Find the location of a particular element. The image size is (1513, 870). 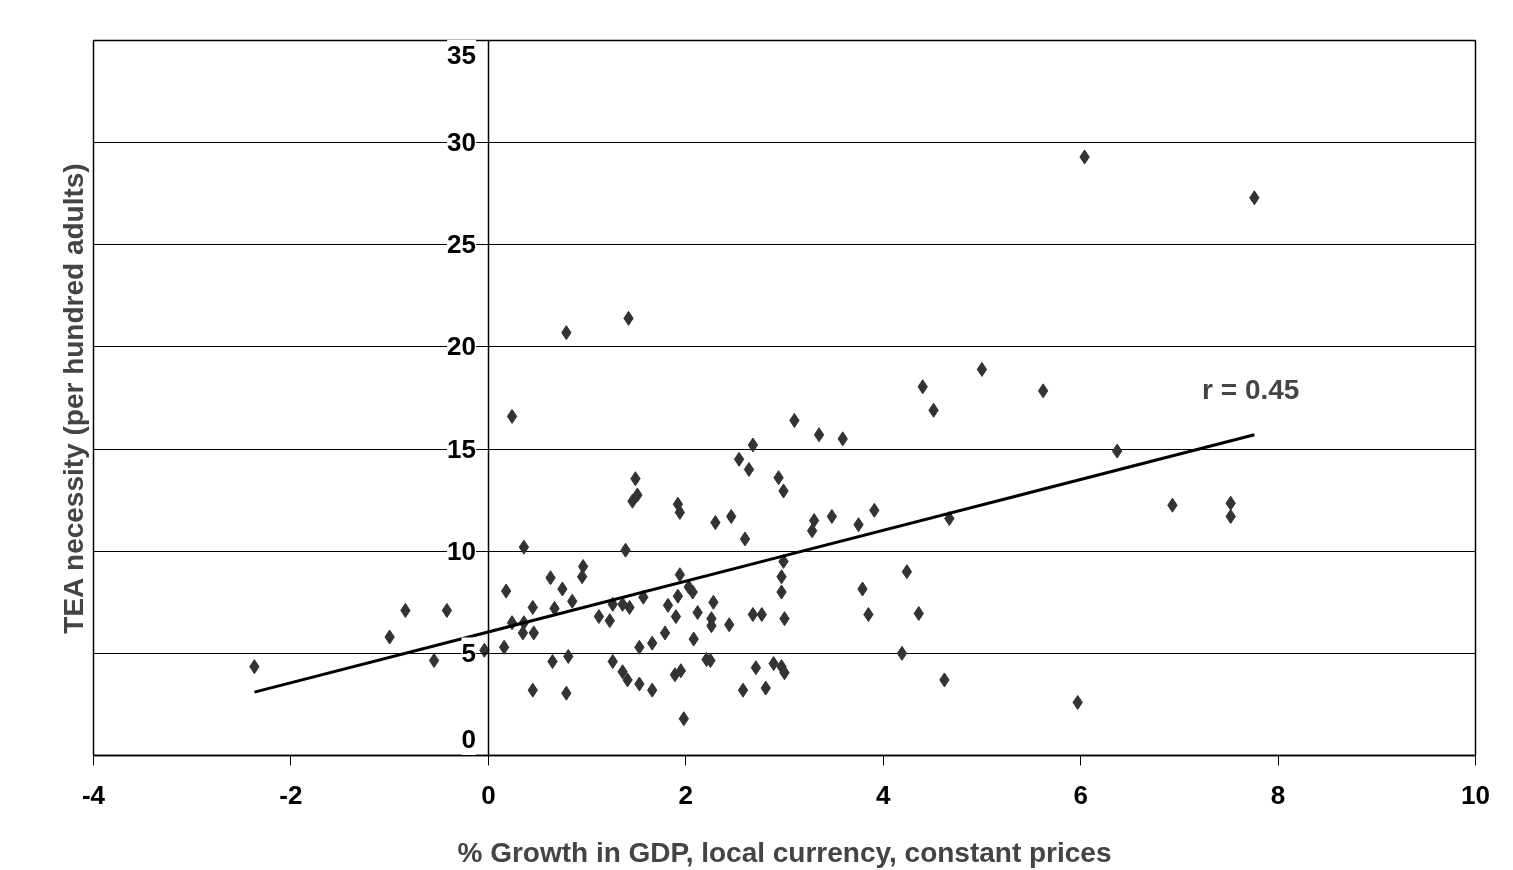

x-tick-label: 0 is located at coordinates (488, 794).